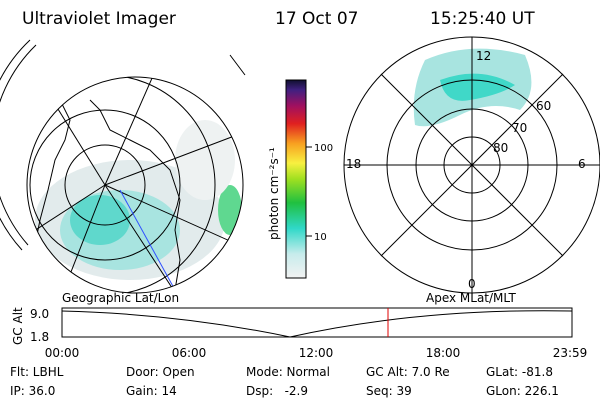  Describe the element at coordinates (500, 148) in the screenshot. I see `lat-label: 80` at that location.